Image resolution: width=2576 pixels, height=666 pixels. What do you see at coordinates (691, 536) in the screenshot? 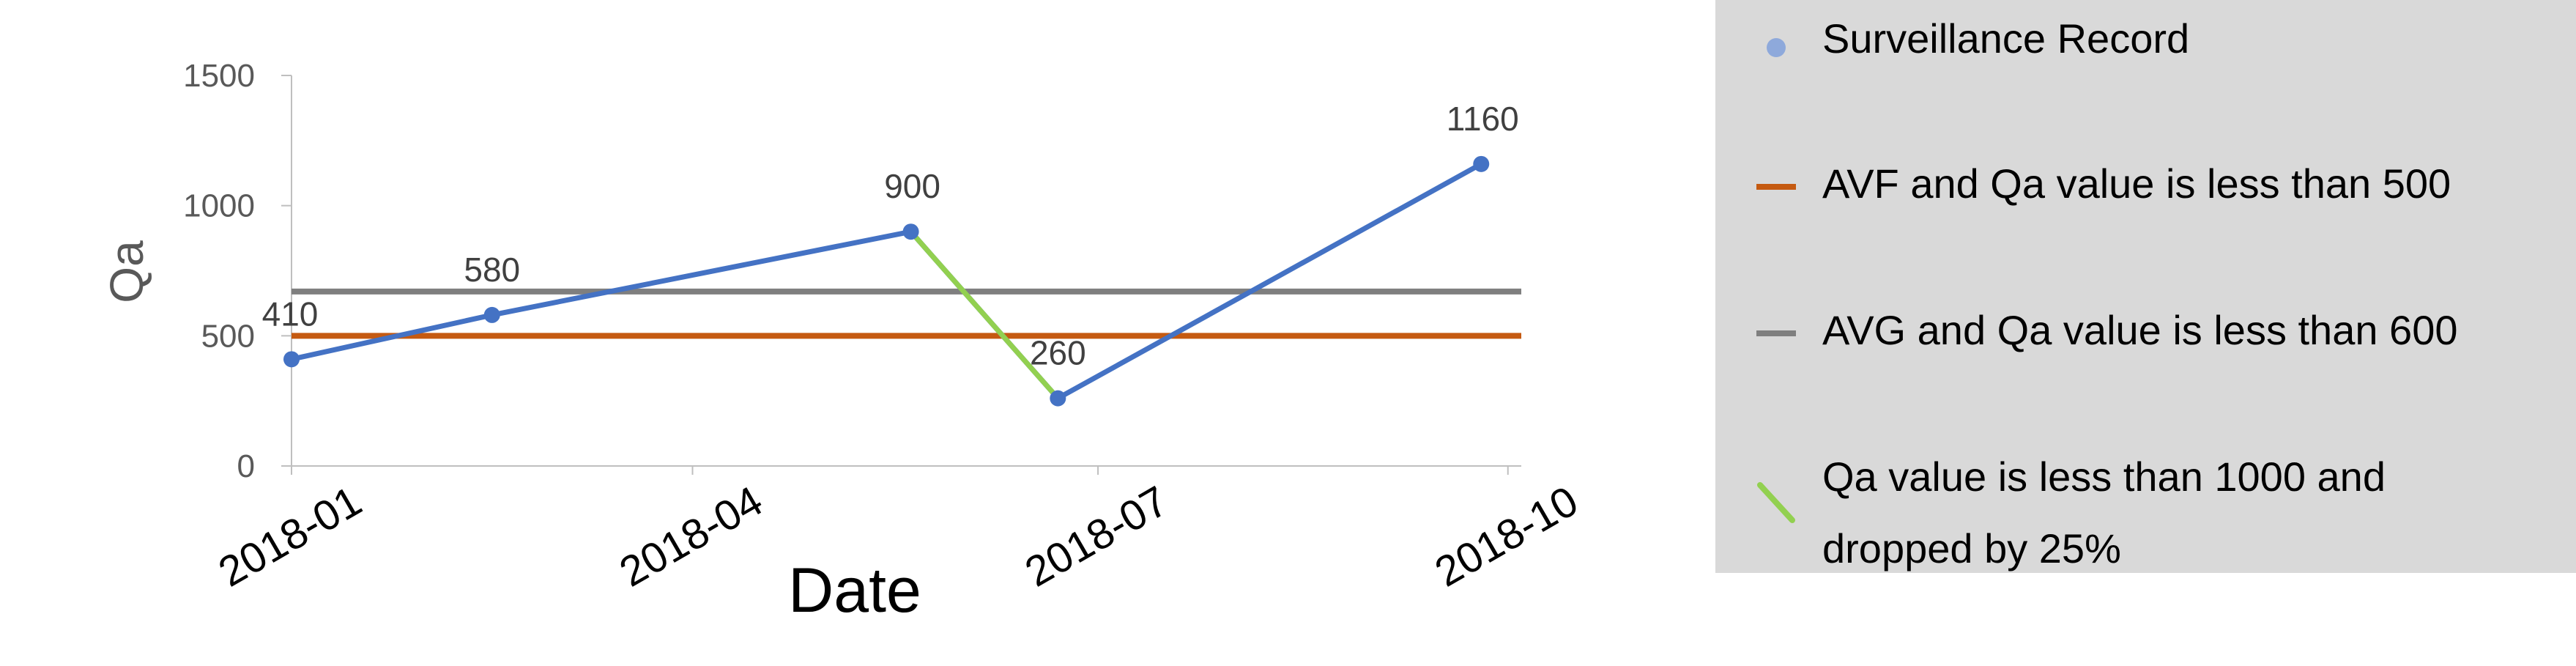
I see `x-tick-label-1: 2018-04` at bounding box center [691, 536].